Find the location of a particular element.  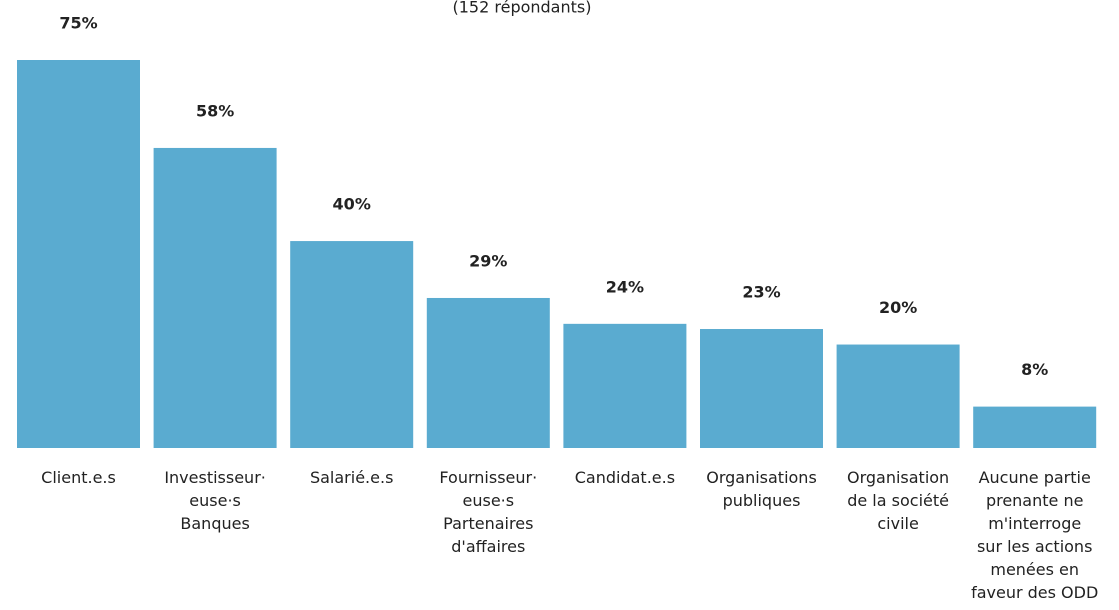

x-tick-label: Client.e.s is located at coordinates (78, 477).